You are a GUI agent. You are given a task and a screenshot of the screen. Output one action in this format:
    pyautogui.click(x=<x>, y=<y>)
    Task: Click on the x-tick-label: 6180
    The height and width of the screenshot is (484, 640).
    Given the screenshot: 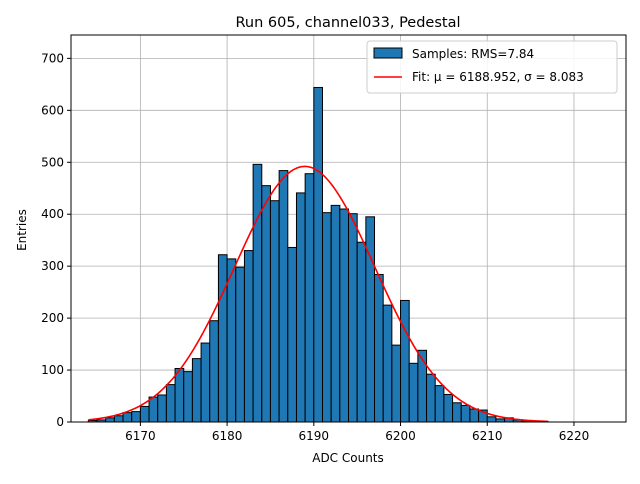 What is the action you would take?
    pyautogui.click(x=227, y=436)
    